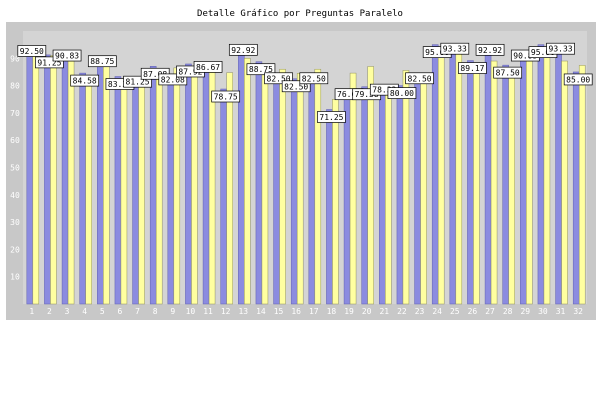 The height and width of the screenshot is (400, 600). I want to click on y-tick-label: 40, so click(15, 195).